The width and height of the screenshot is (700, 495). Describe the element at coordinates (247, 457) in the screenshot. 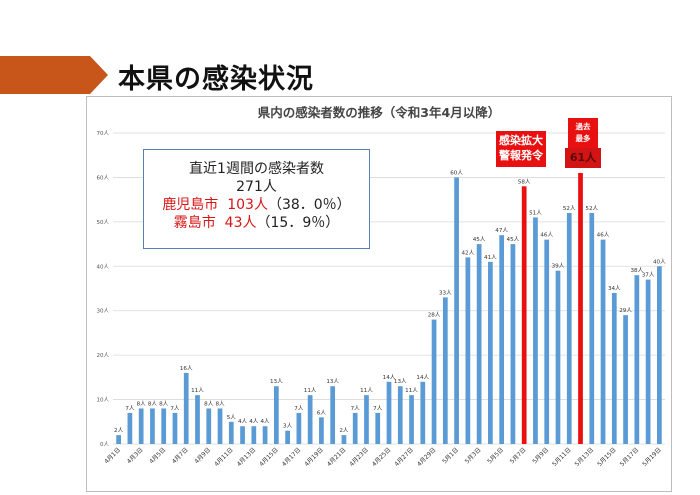

I see `x-tick-label: 4月13日` at that location.